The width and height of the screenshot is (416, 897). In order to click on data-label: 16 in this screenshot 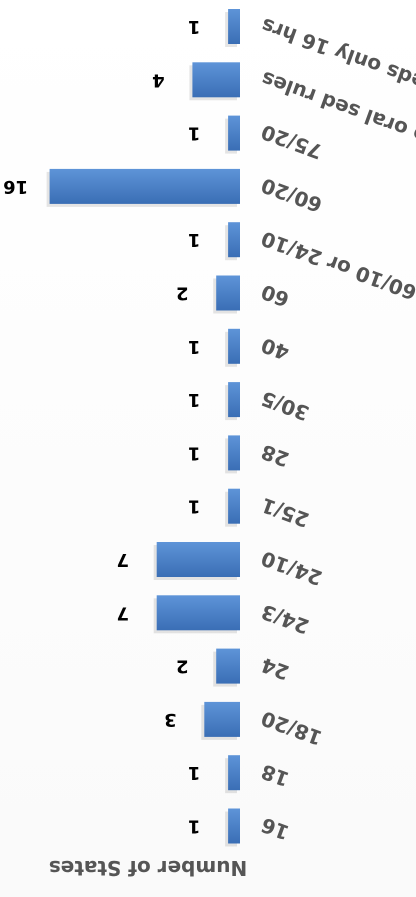, I will do `click(15, 186)`.